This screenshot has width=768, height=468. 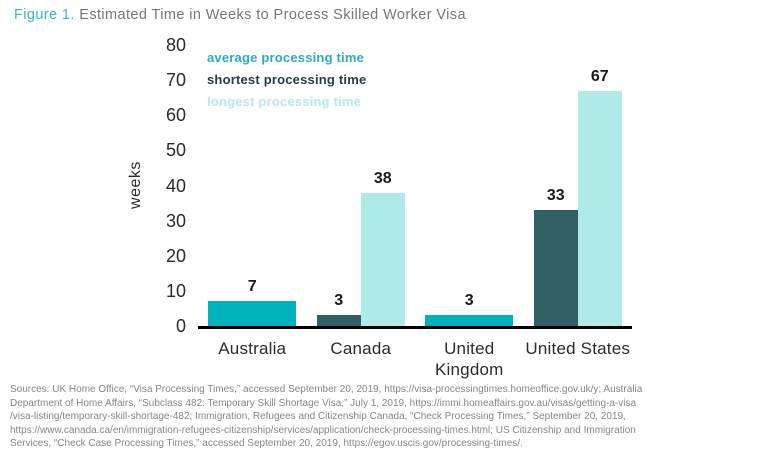 I want to click on x-label-canada: Canada, so click(x=361, y=348).